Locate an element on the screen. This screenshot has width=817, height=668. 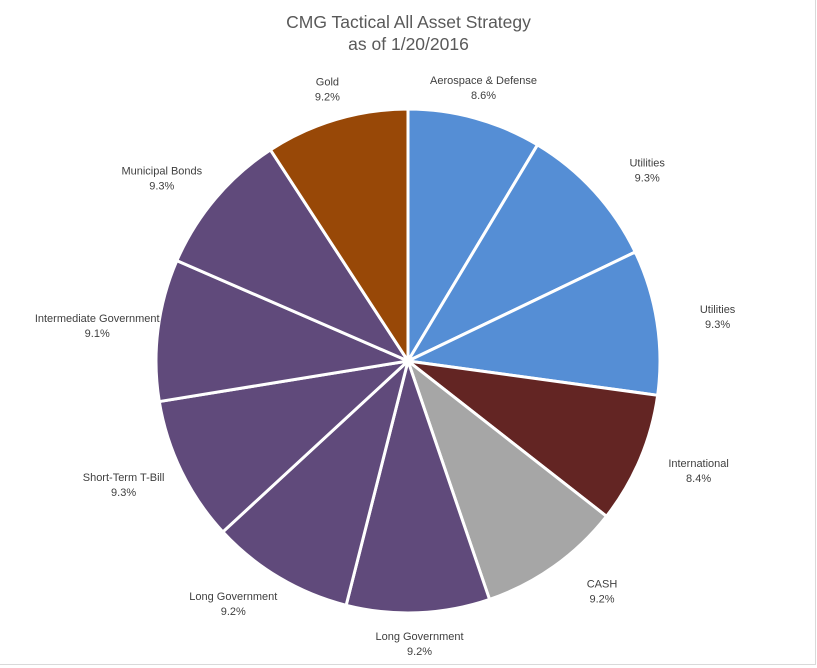
slice-value-1: 9.3% is located at coordinates (647, 178).